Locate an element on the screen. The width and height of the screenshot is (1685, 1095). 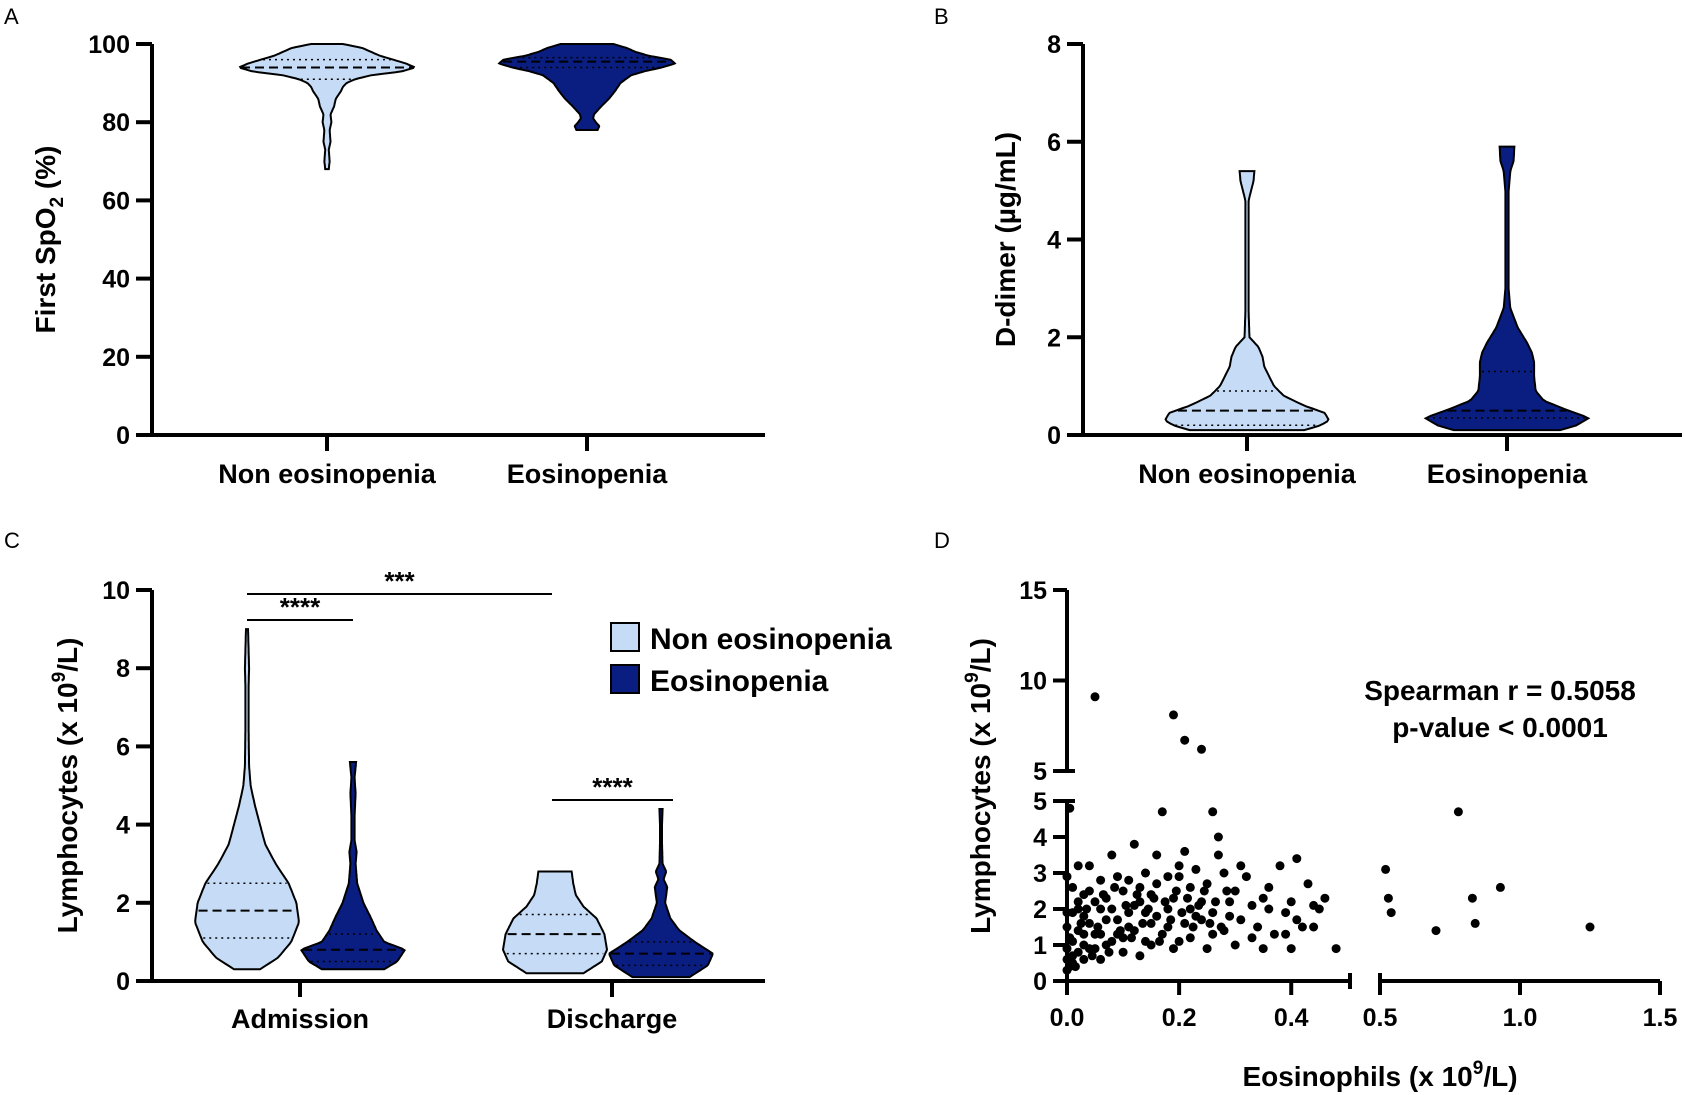
y-axis-label: D-dimer (µg/mL) is located at coordinates (1005, 239).